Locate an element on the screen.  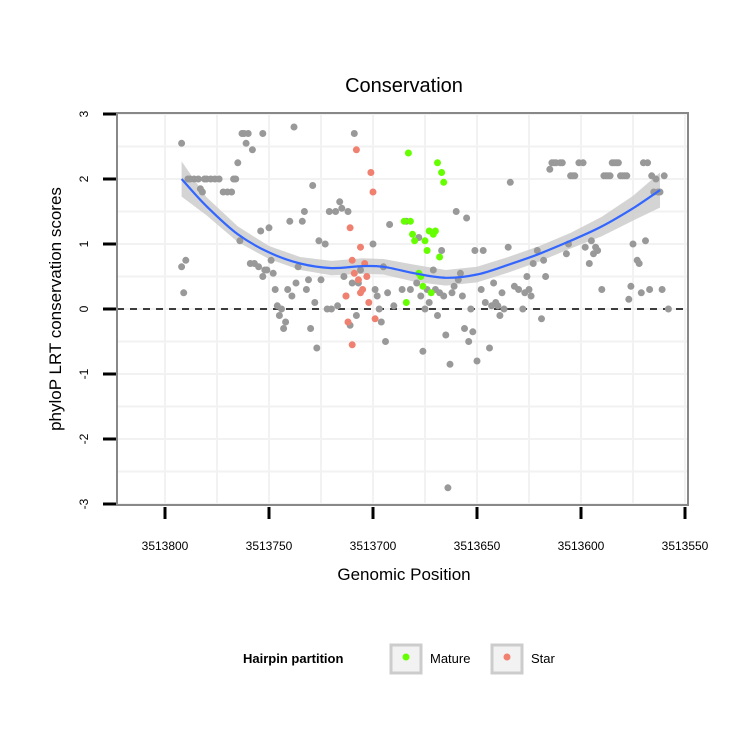
legend-marker-star is located at coordinates (507, 657).